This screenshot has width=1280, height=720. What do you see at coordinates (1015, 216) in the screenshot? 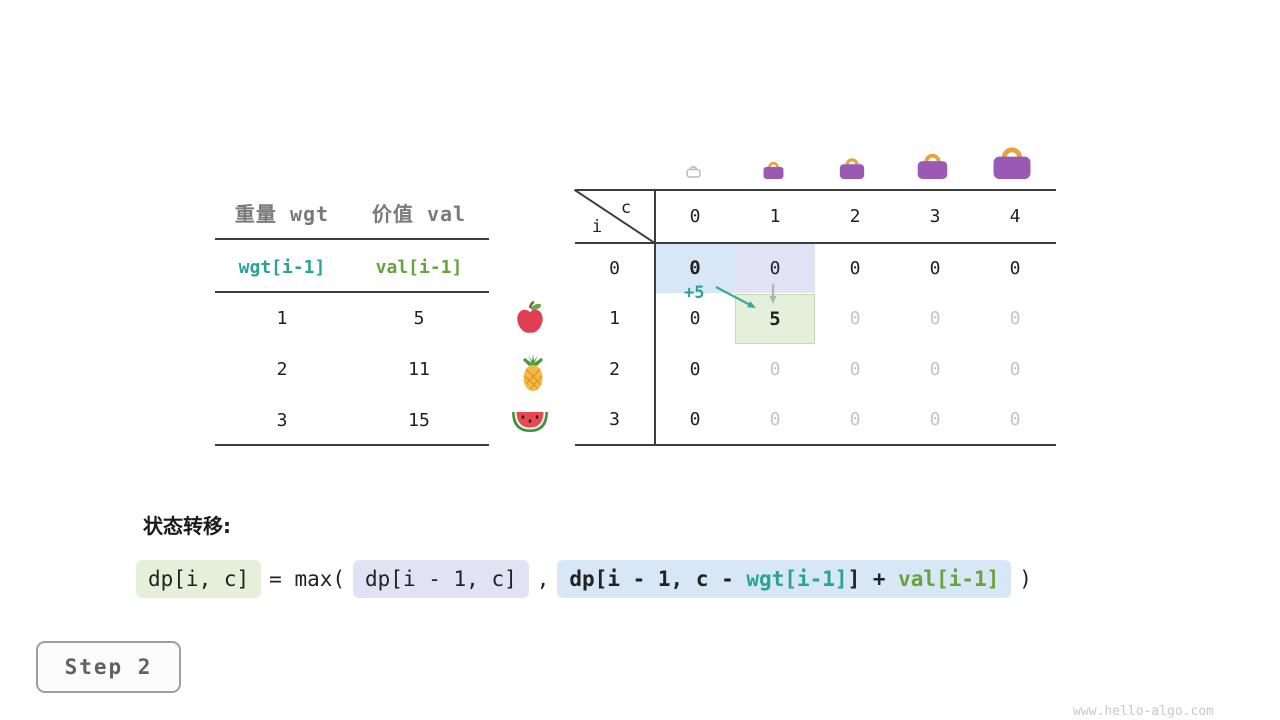
I see `dp-col-header-4: 4` at bounding box center [1015, 216].